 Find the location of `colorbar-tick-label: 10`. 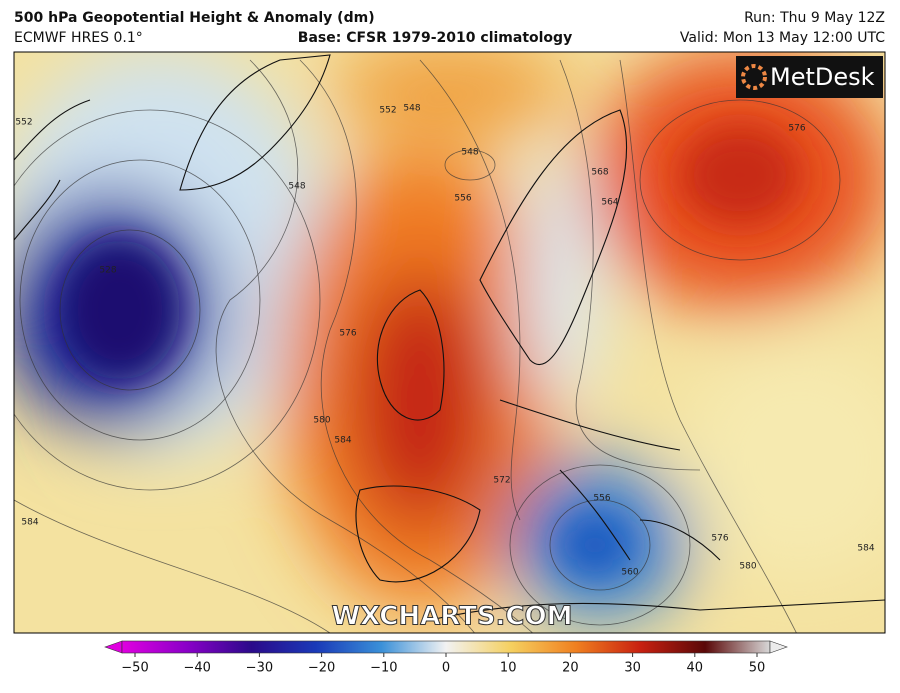

colorbar-tick-label: 10 is located at coordinates (508, 668).